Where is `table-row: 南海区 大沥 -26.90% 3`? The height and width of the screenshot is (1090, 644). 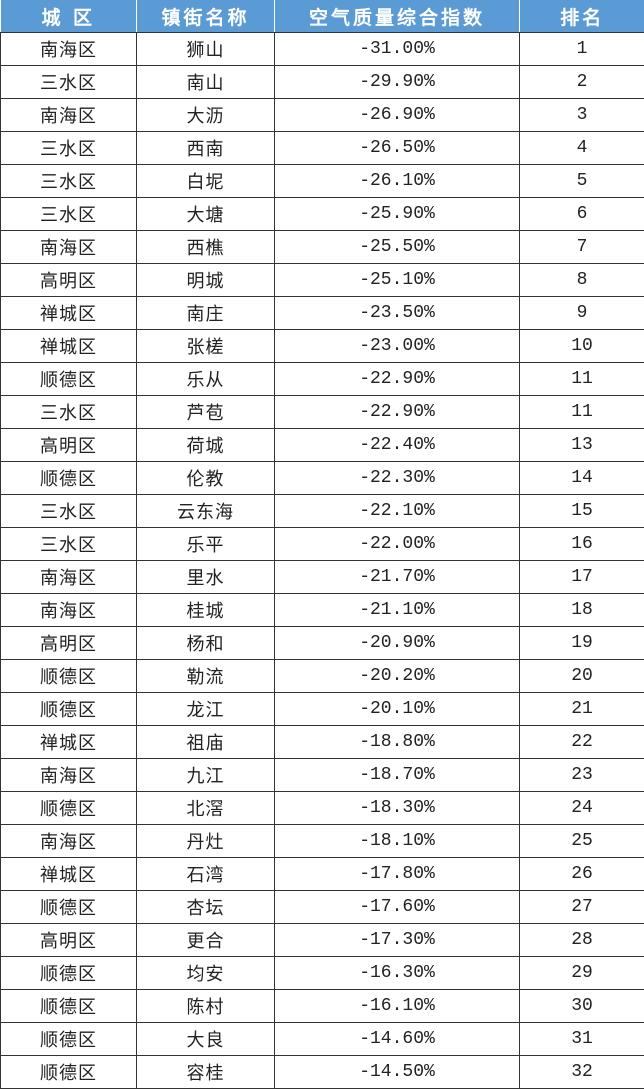
table-row: 南海区 大沥 -26.90% 3 is located at coordinates (322, 115).